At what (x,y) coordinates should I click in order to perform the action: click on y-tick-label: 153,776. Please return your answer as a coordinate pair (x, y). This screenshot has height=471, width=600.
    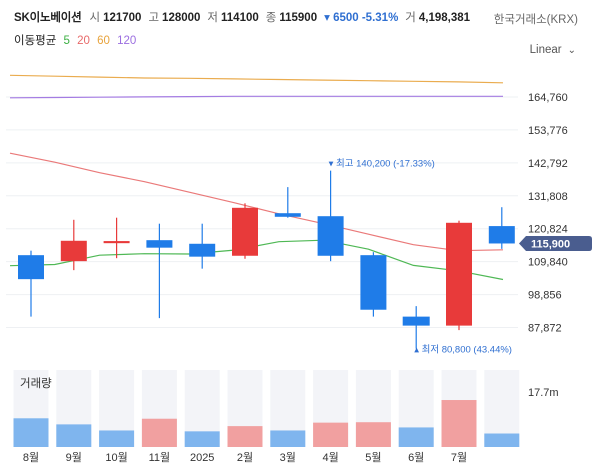
    Looking at the image, I should click on (548, 131).